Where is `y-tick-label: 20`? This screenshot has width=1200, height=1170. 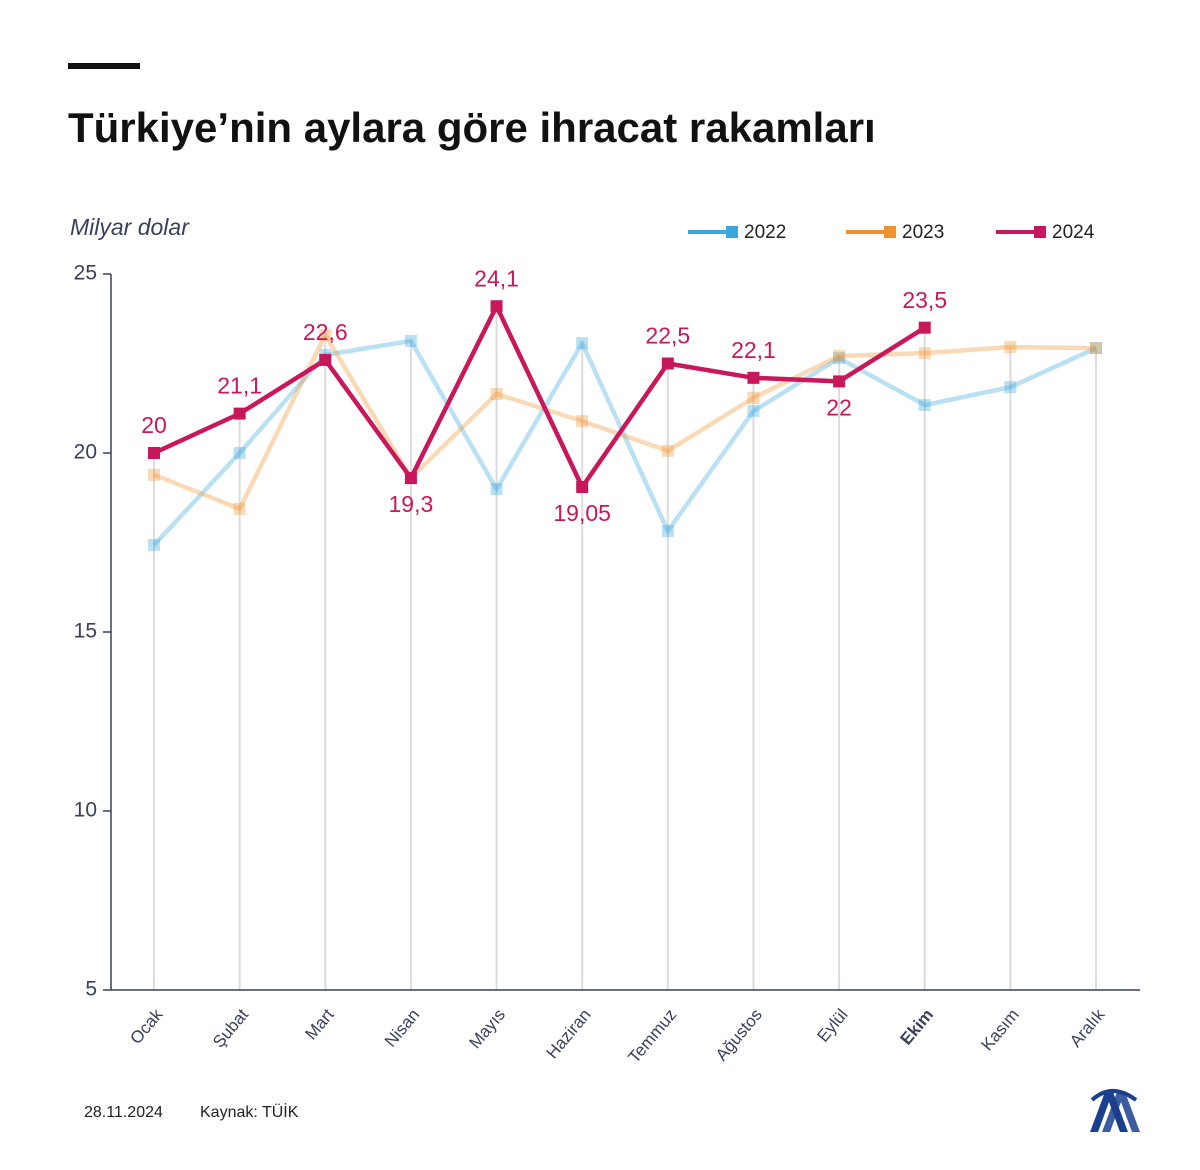
y-tick-label: 20 is located at coordinates (85, 452).